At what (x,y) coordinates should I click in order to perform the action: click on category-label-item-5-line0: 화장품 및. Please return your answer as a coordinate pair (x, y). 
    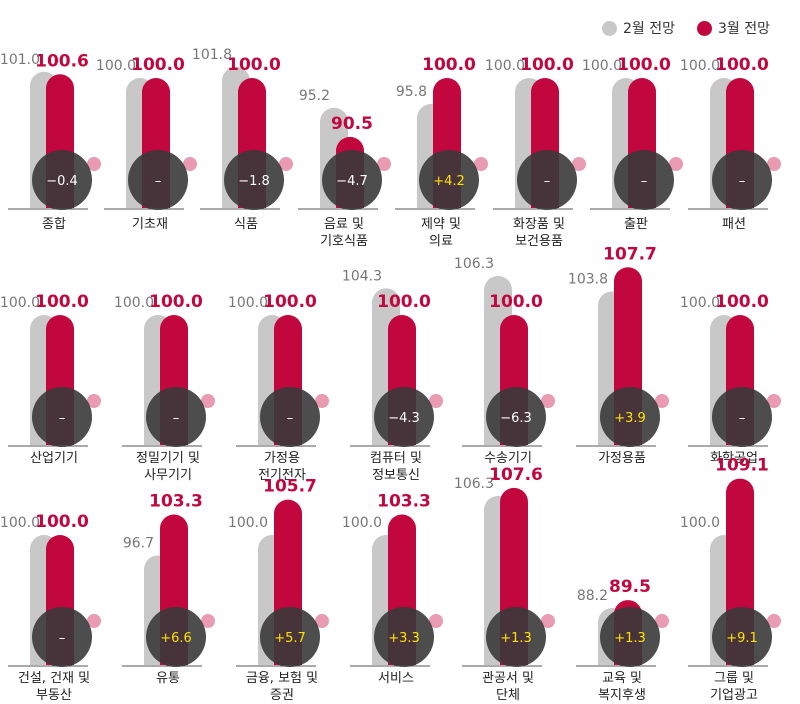
    Looking at the image, I should click on (539, 224).